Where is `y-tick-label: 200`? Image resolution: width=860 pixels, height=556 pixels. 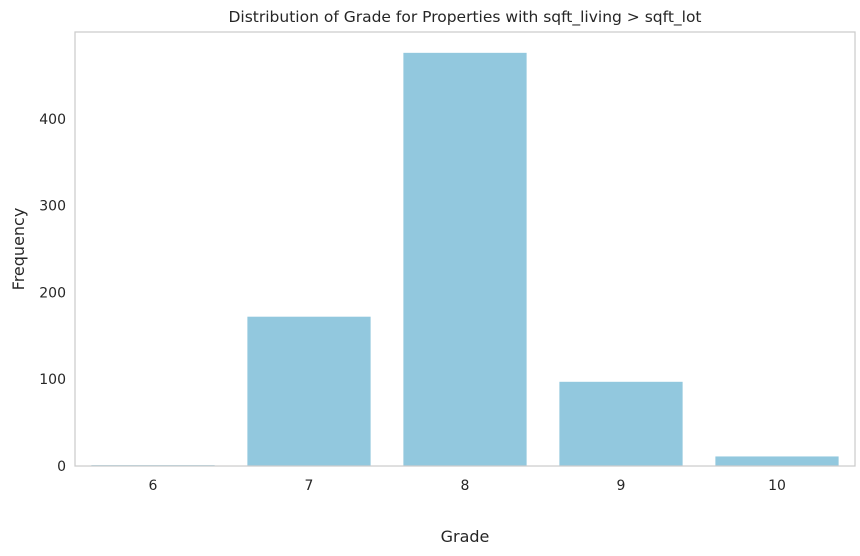 y-tick-label: 200 is located at coordinates (52, 293).